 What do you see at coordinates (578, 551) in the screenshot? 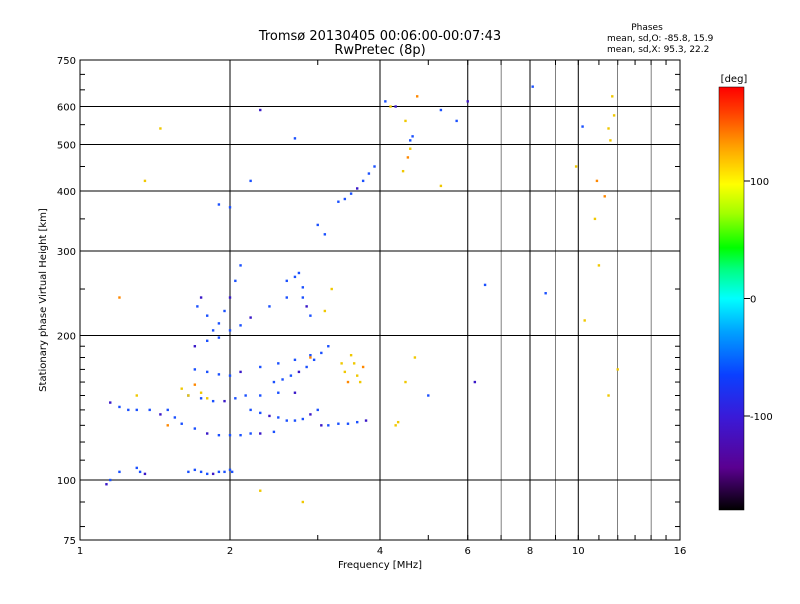
I see `x-tick-label: 10` at bounding box center [578, 551].